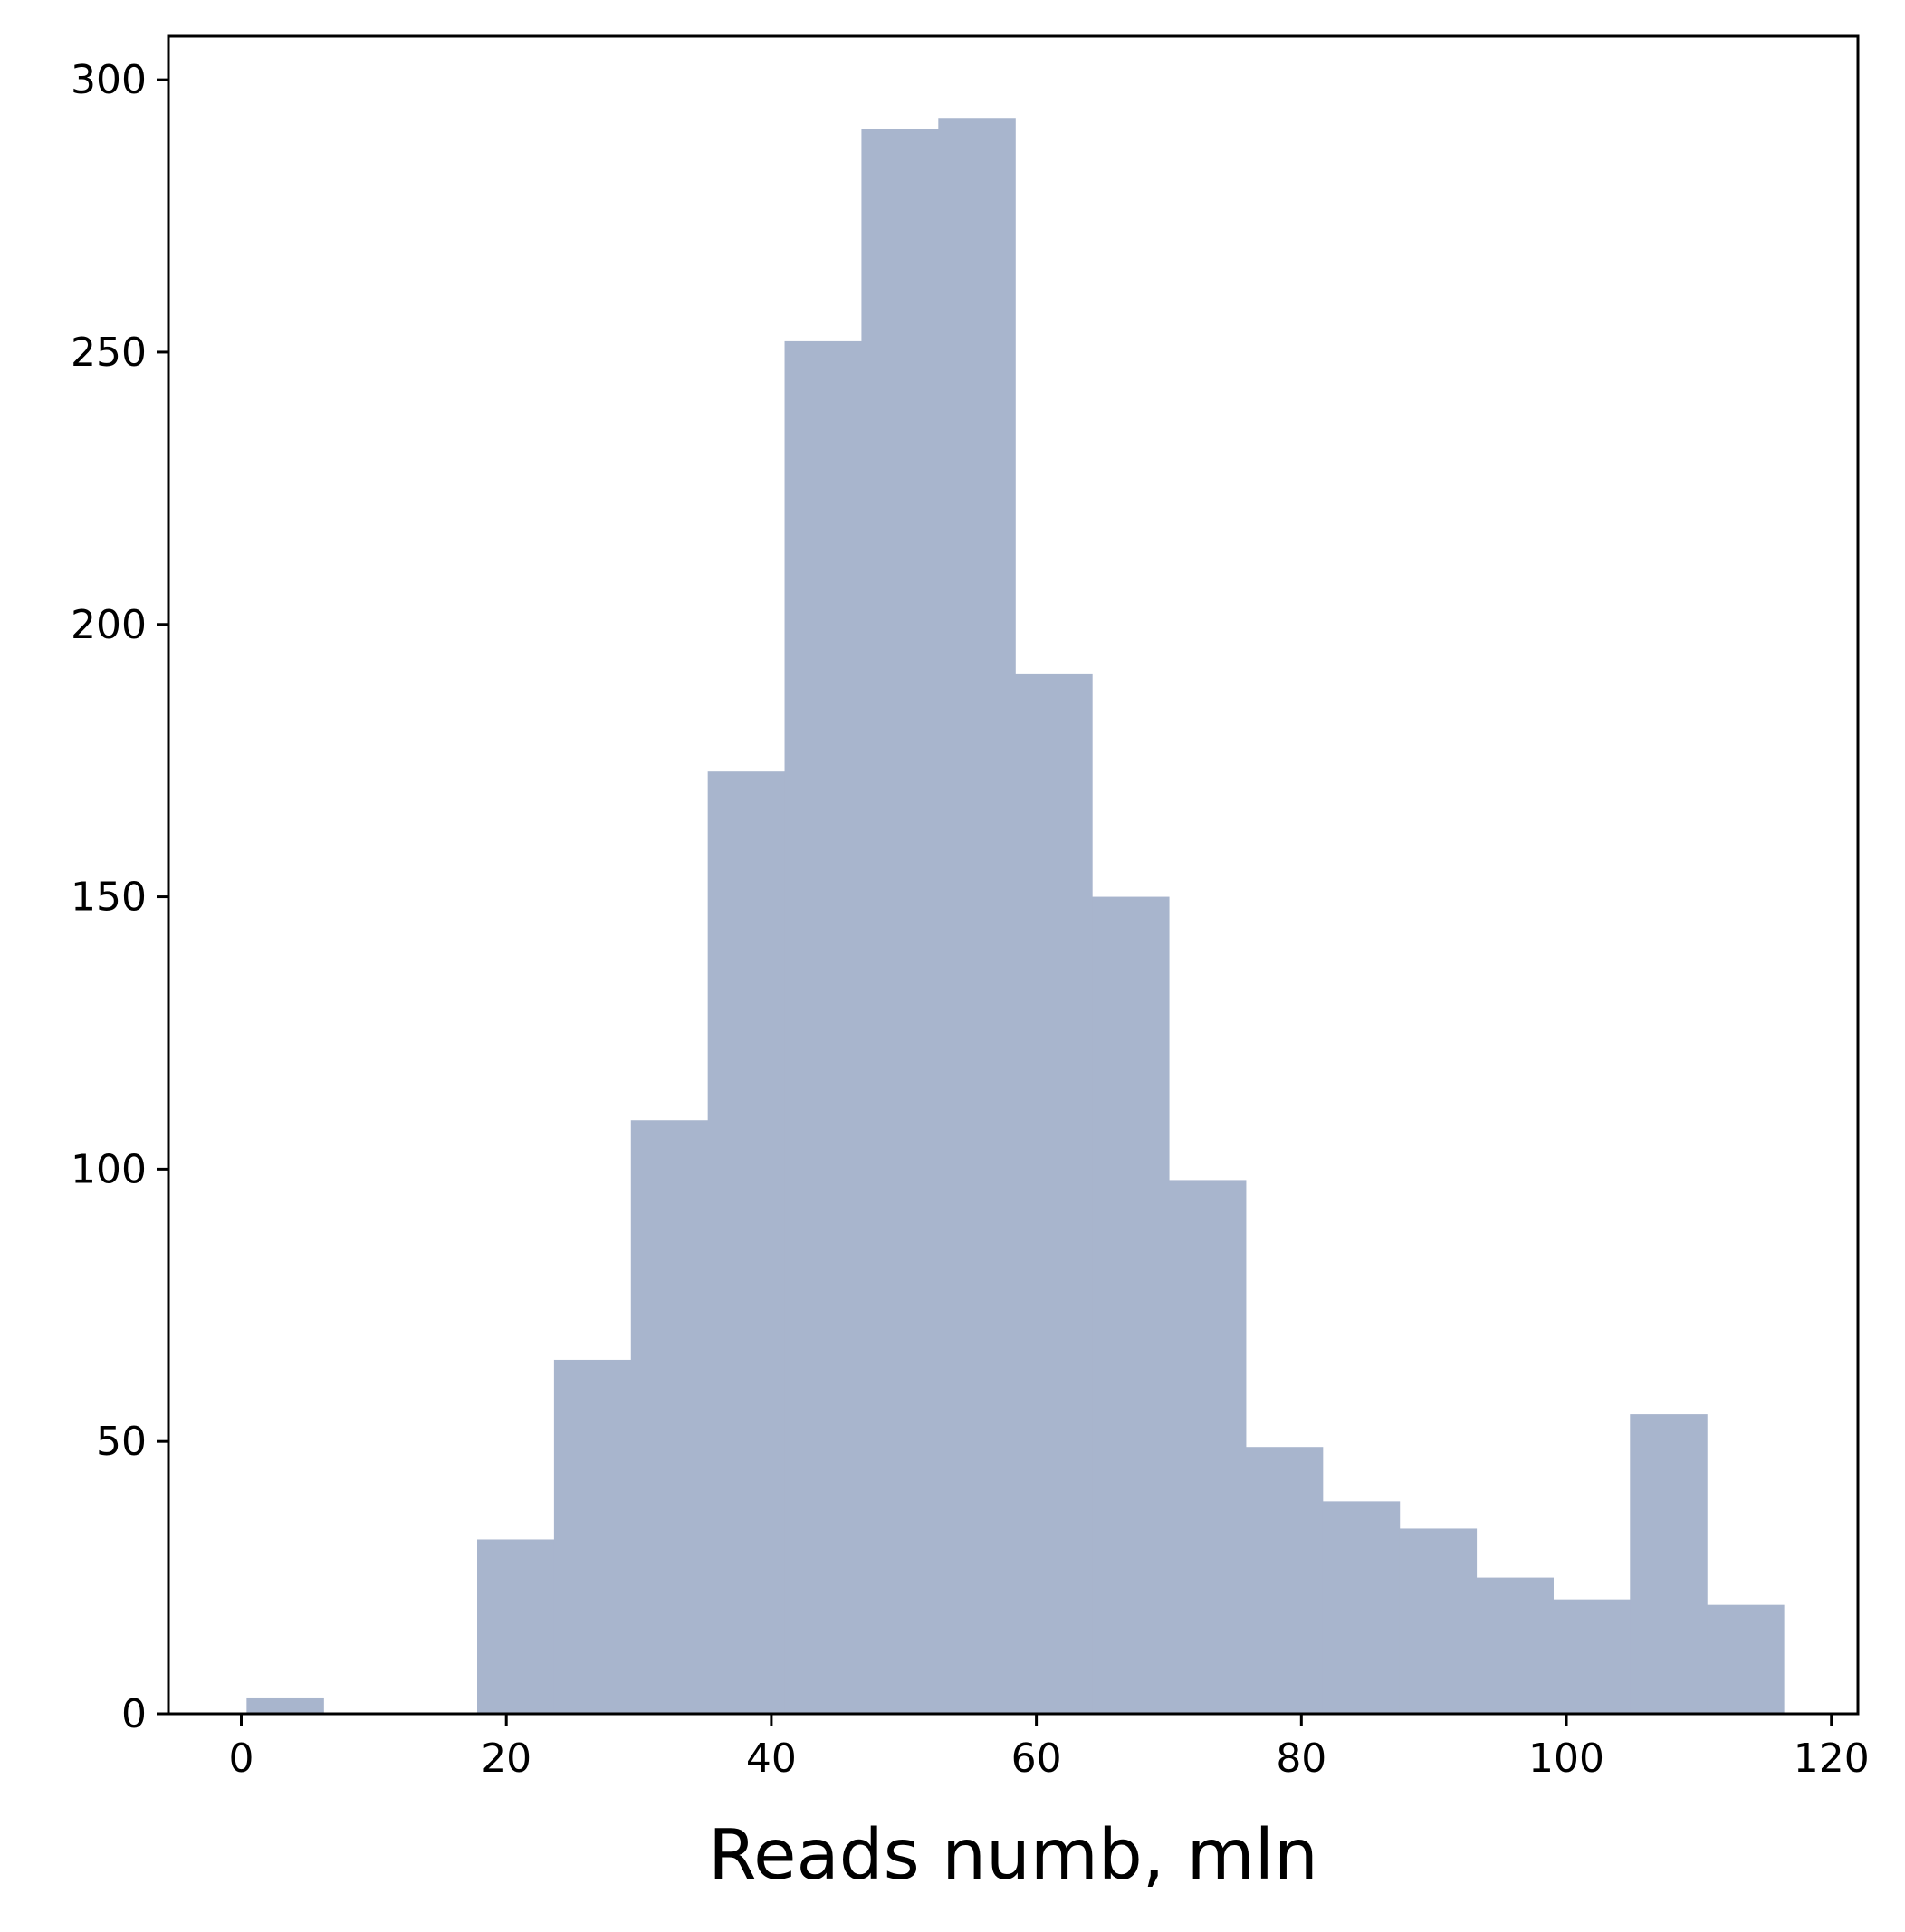  I want to click on y-tick-label: 0, so click(134, 1714).